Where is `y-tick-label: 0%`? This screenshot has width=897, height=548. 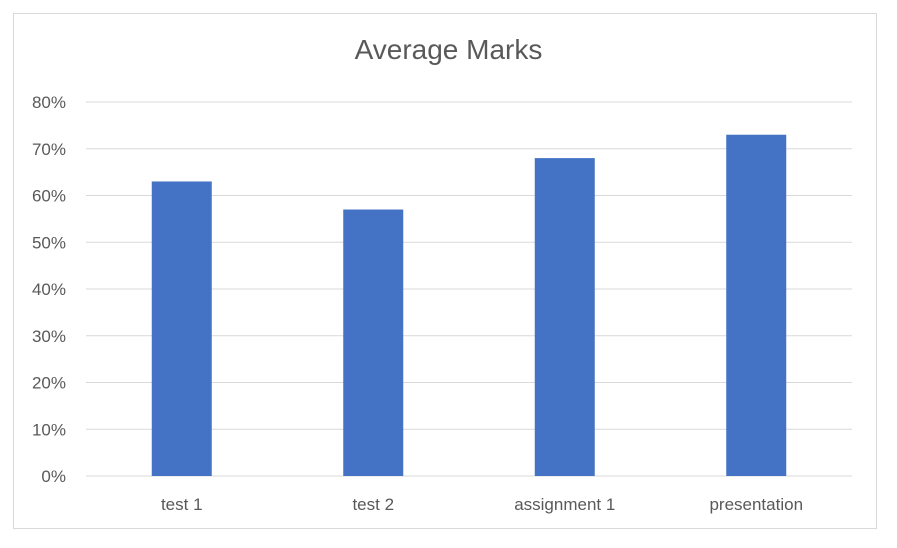 y-tick-label: 0% is located at coordinates (53, 476).